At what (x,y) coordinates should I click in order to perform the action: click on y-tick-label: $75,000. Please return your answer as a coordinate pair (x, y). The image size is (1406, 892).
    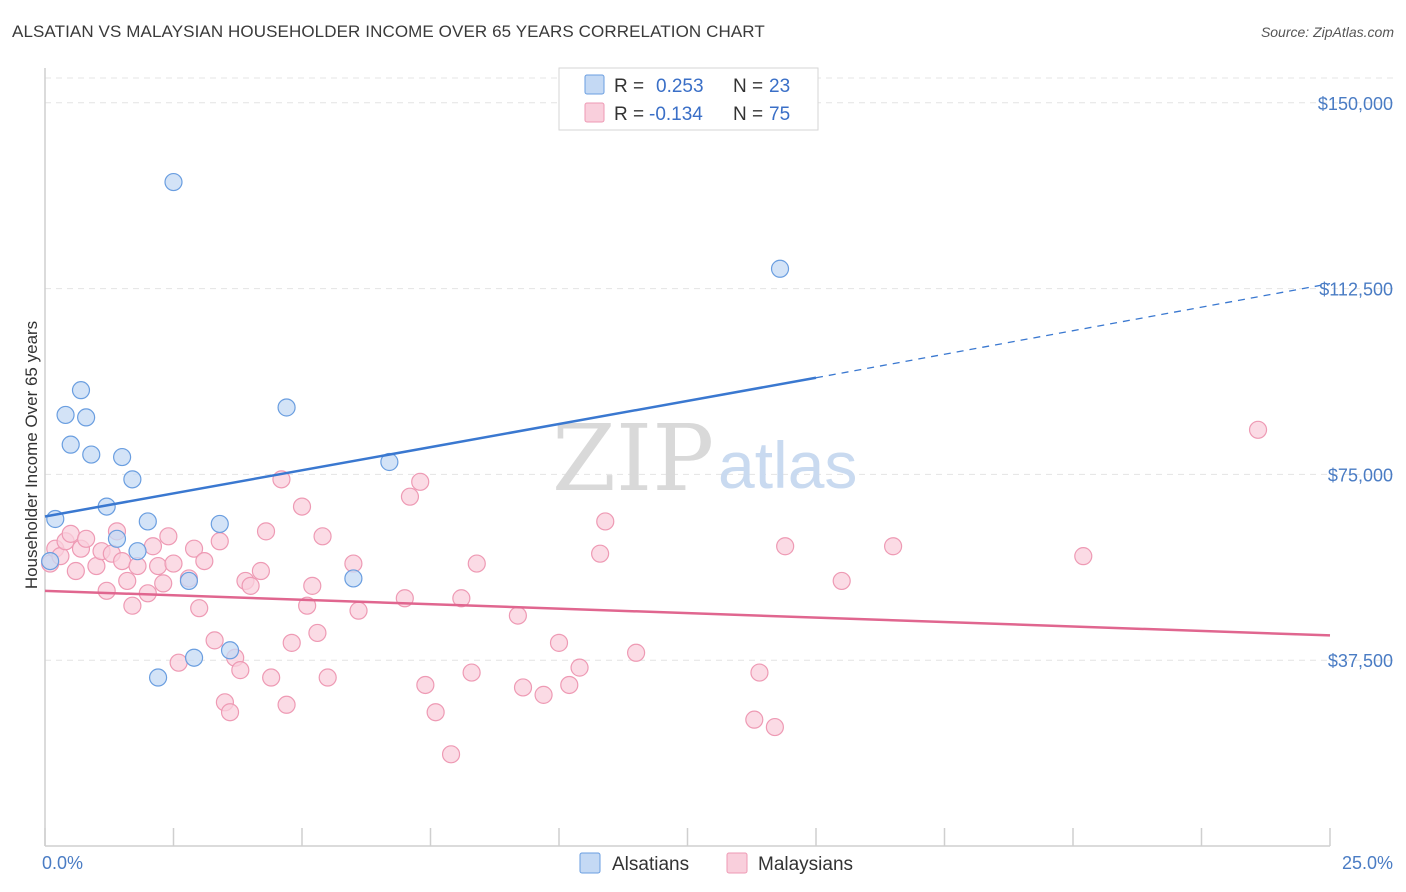
    Looking at the image, I should click on (1360, 475).